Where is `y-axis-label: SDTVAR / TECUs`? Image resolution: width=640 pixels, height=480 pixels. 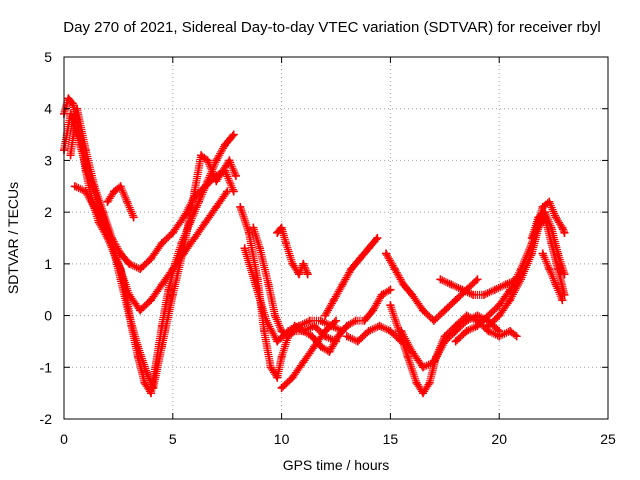
y-axis-label: SDTVAR / TECUs is located at coordinates (13, 238).